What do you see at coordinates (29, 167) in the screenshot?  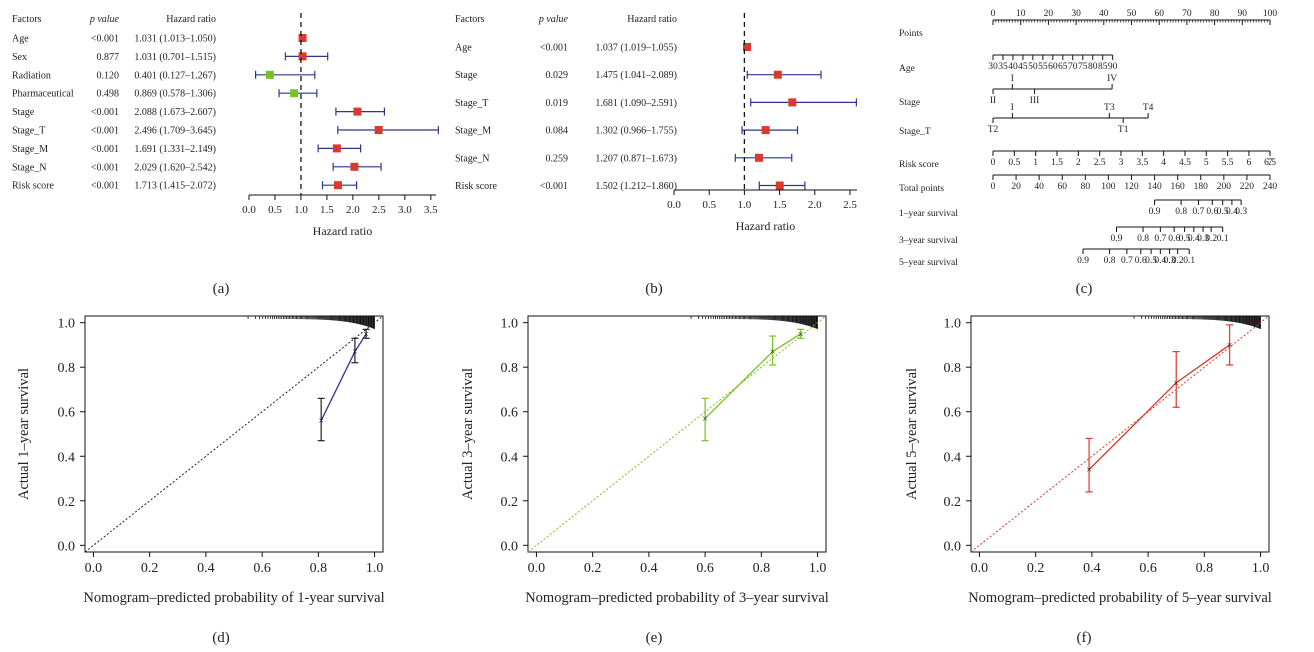 I see `factor-label: Stage_N` at bounding box center [29, 167].